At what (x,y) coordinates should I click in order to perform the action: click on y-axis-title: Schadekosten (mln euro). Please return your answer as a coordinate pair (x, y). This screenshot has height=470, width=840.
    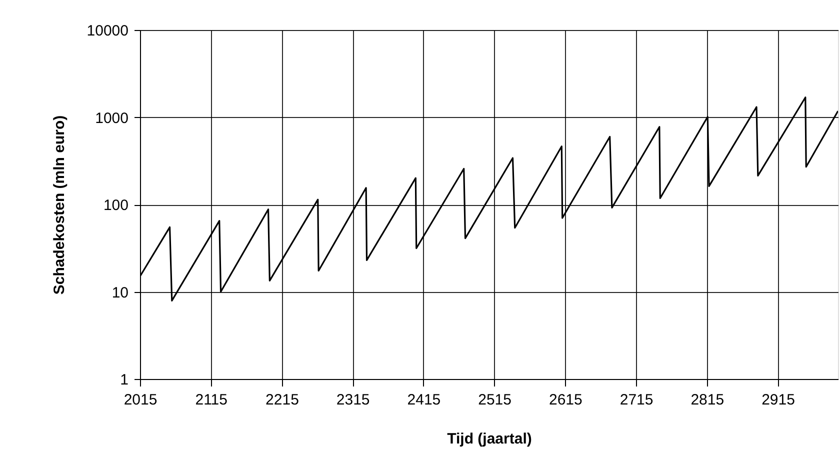
    Looking at the image, I should click on (59, 205).